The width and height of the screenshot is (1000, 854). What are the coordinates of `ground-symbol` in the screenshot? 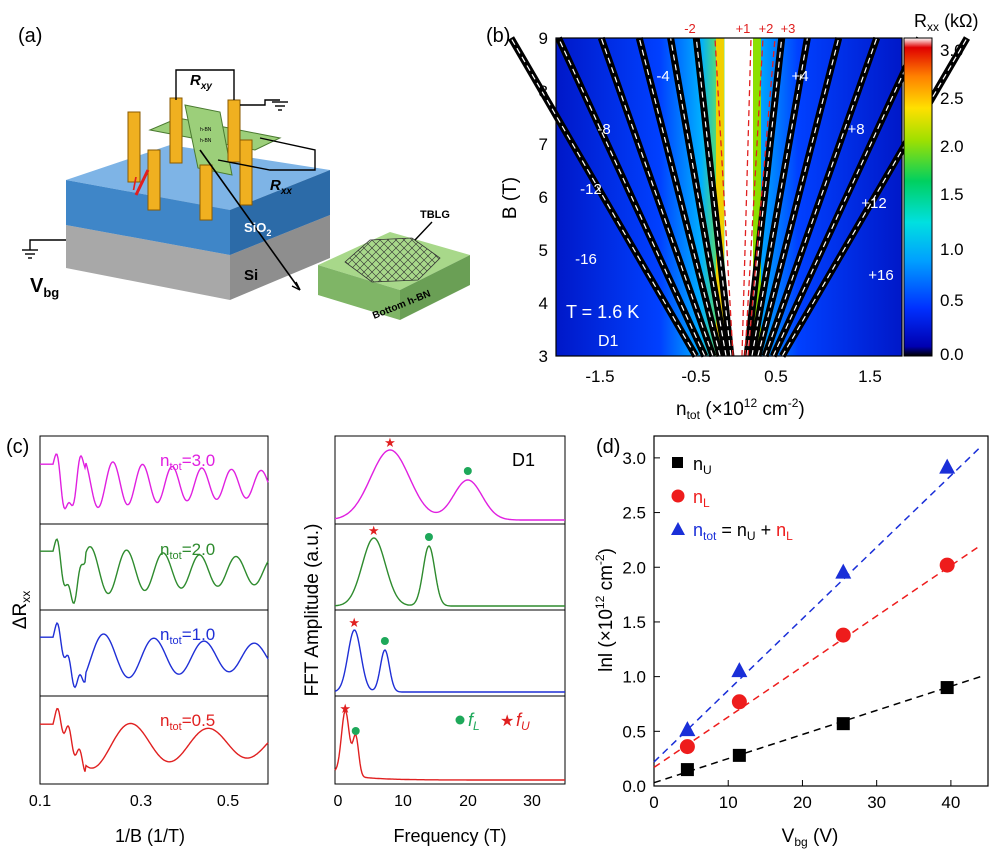 It's located at (155, 180).